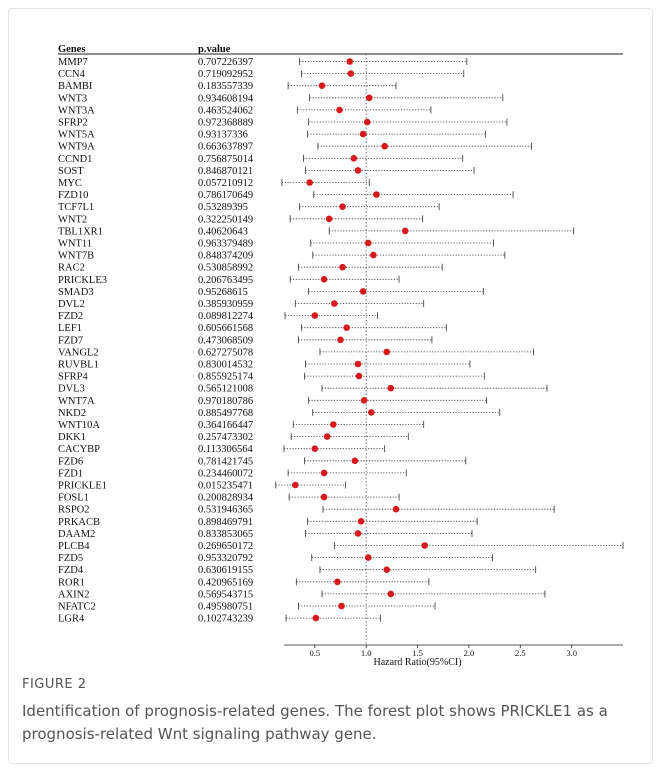  What do you see at coordinates (75, 159) in the screenshot?
I see `gene-label: CCND1` at bounding box center [75, 159].